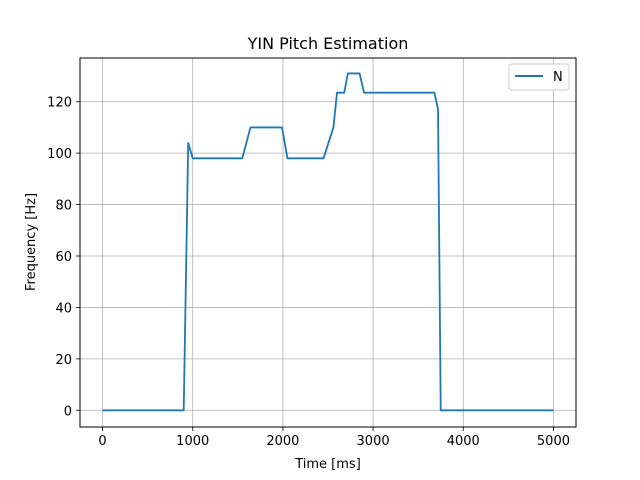 The width and height of the screenshot is (640, 480). I want to click on x-tick-label: 3000, so click(373, 441).